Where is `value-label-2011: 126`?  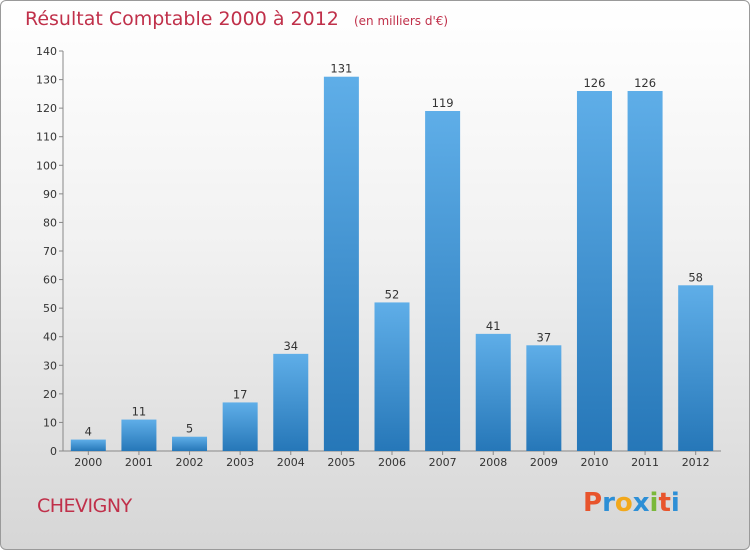 value-label-2011: 126 is located at coordinates (645, 83).